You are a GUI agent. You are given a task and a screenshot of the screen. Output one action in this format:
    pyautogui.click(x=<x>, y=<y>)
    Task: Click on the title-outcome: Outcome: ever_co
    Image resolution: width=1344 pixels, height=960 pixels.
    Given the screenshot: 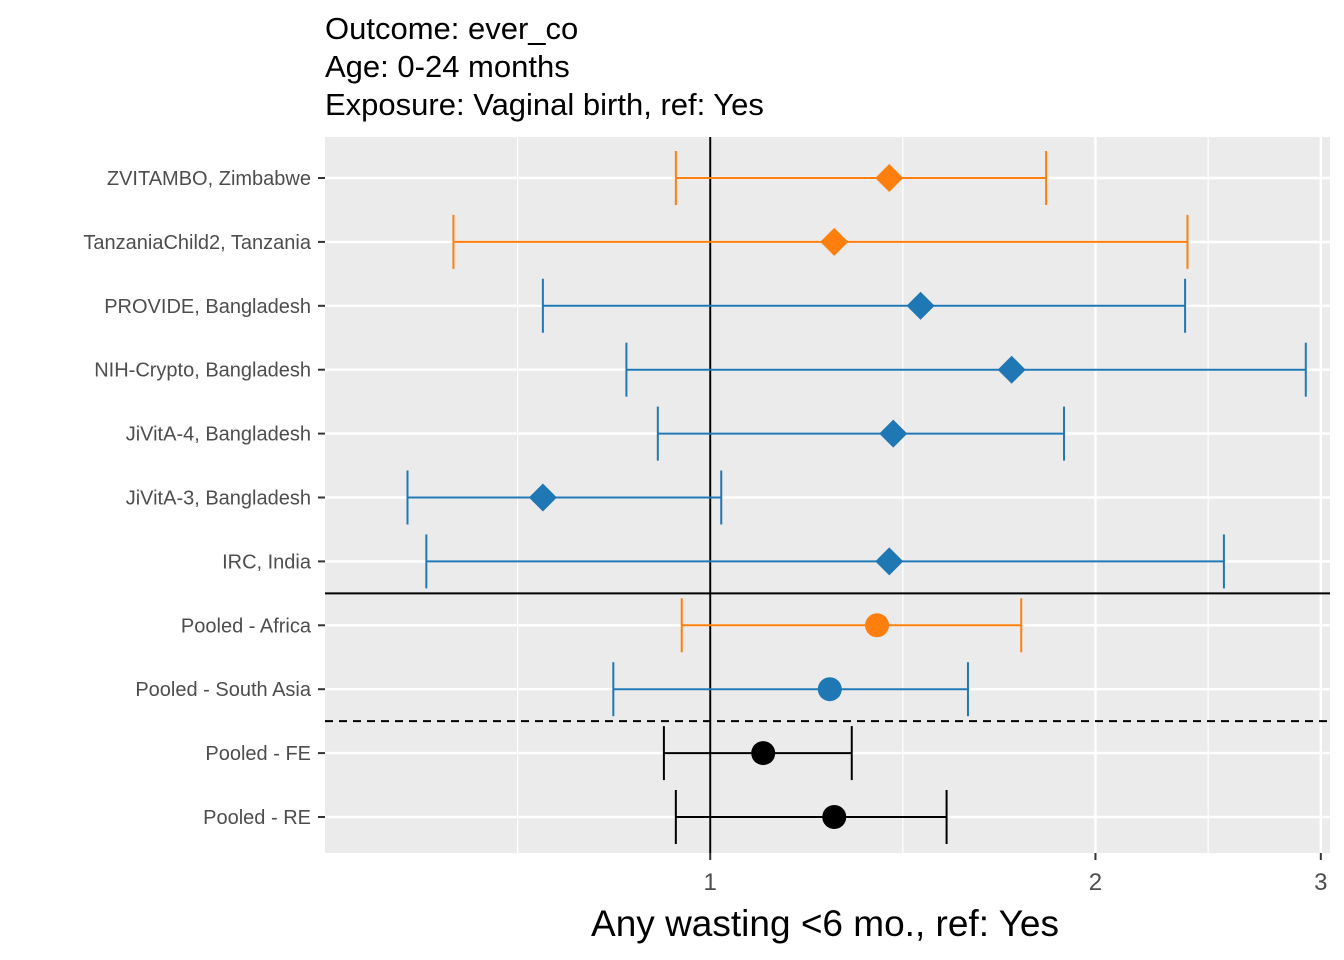 What is the action you would take?
    pyautogui.click(x=452, y=28)
    